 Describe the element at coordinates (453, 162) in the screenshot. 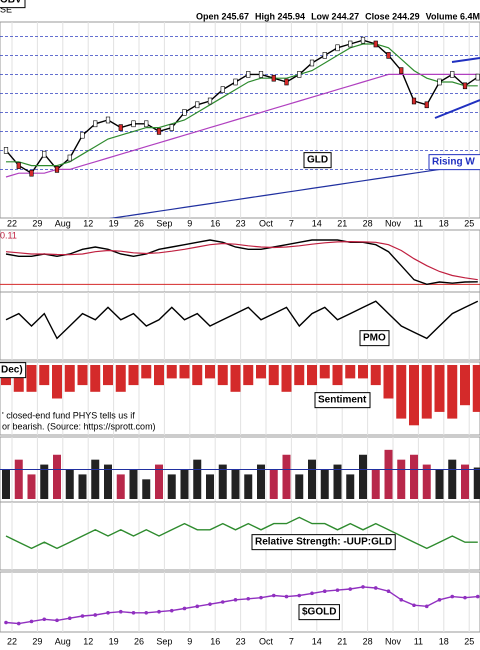

I see `annotation: Rising W` at that location.